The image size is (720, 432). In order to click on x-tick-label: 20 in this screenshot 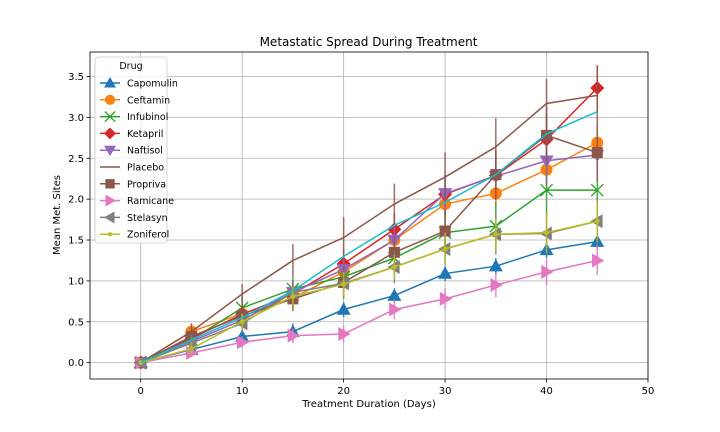, I will do `click(343, 391)`.